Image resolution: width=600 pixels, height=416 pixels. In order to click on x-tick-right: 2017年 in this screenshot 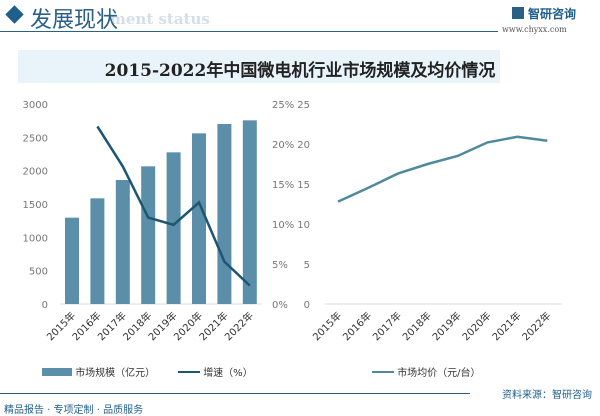, I will do `click(387, 326)`.